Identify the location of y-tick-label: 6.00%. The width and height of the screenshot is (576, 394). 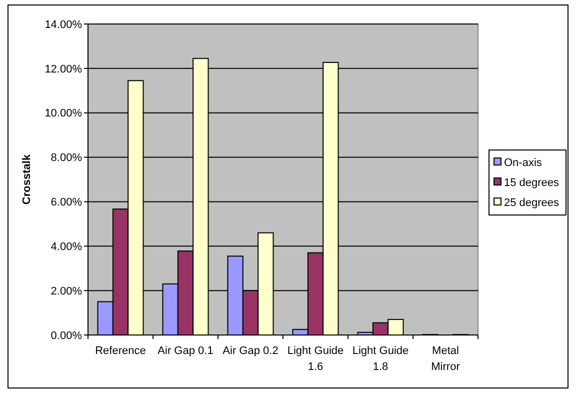
(66, 202).